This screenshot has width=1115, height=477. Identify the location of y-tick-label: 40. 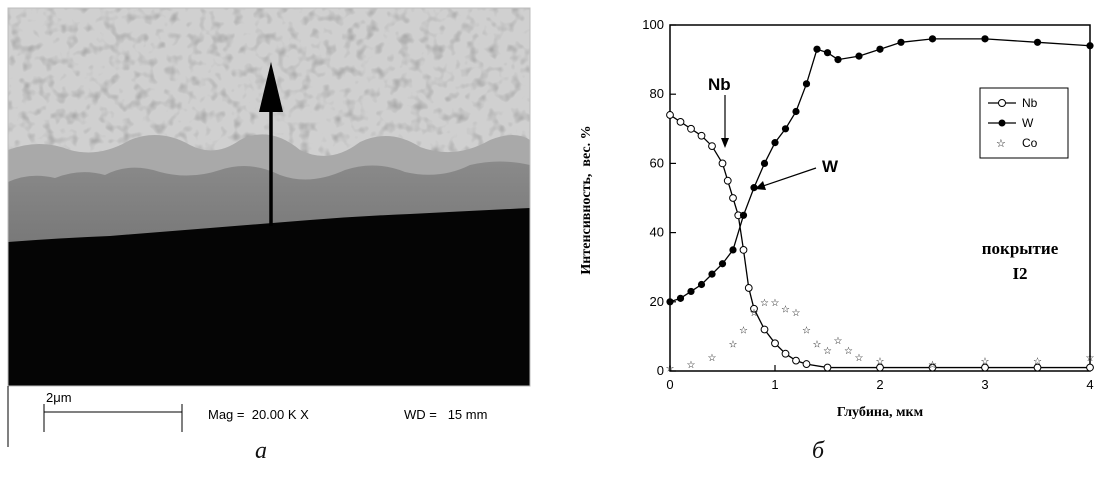
(657, 232).